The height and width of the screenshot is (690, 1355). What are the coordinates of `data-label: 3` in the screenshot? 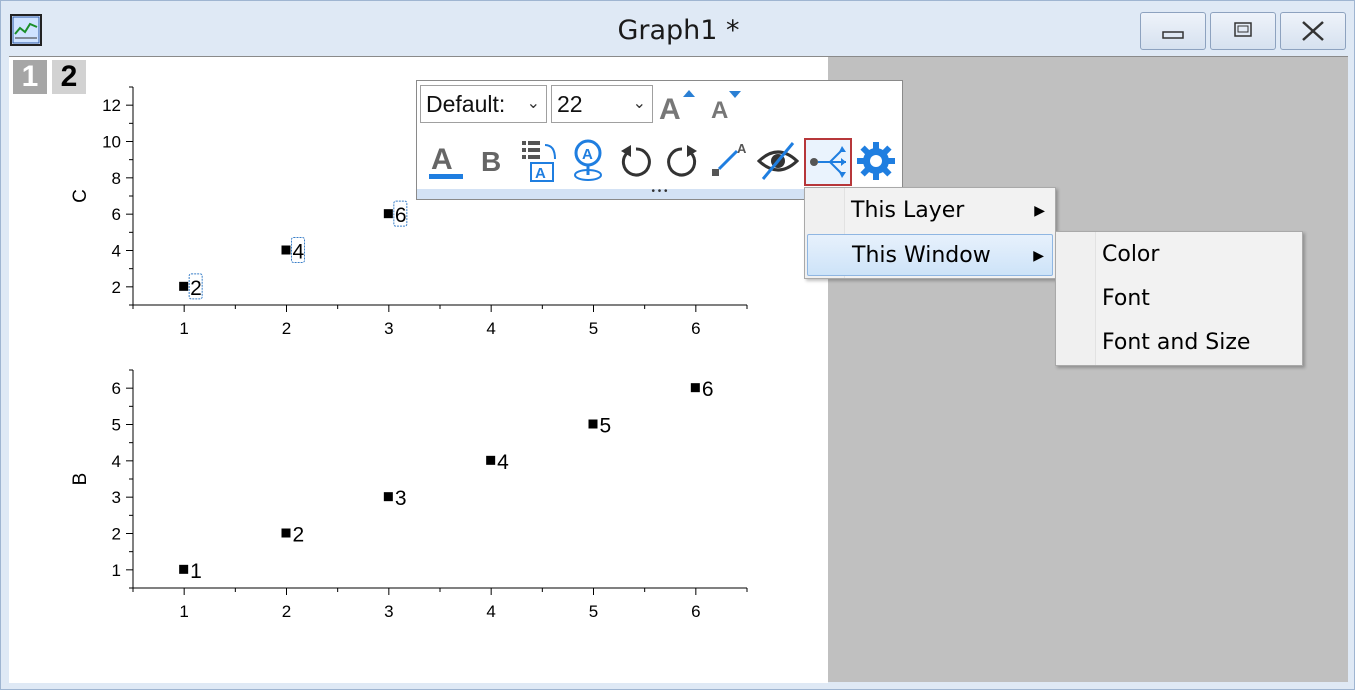 It's located at (401, 498).